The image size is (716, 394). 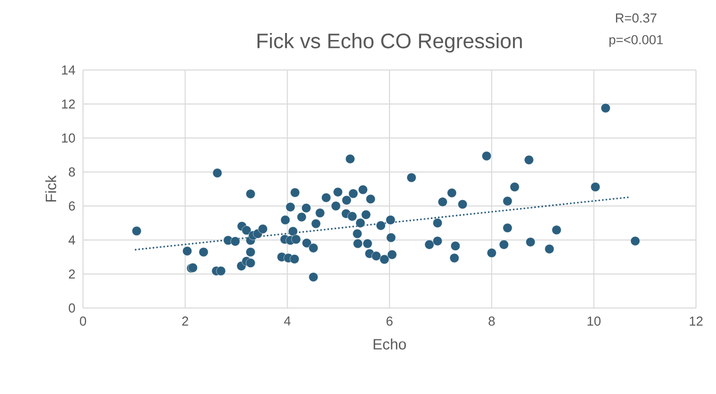 What do you see at coordinates (68, 104) in the screenshot?
I see `y-tick-label: 12` at bounding box center [68, 104].